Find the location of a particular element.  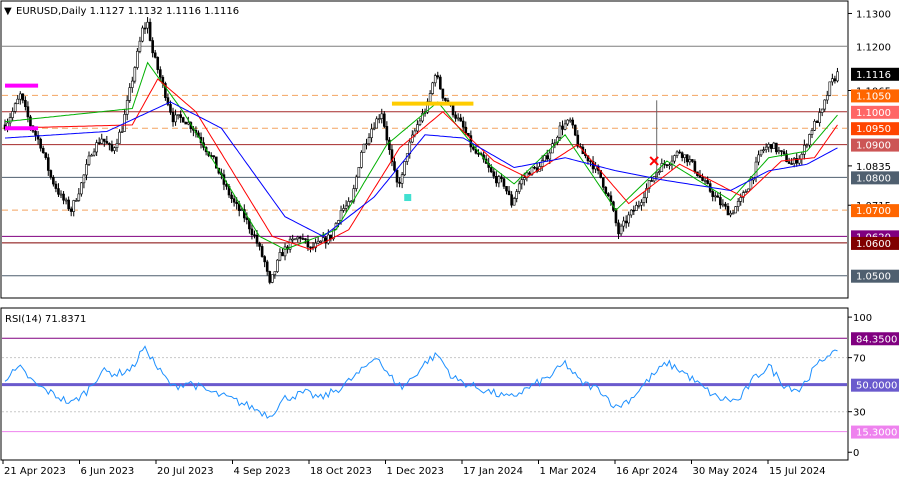

level-tag-label: 1.0900 is located at coordinates (873, 146).